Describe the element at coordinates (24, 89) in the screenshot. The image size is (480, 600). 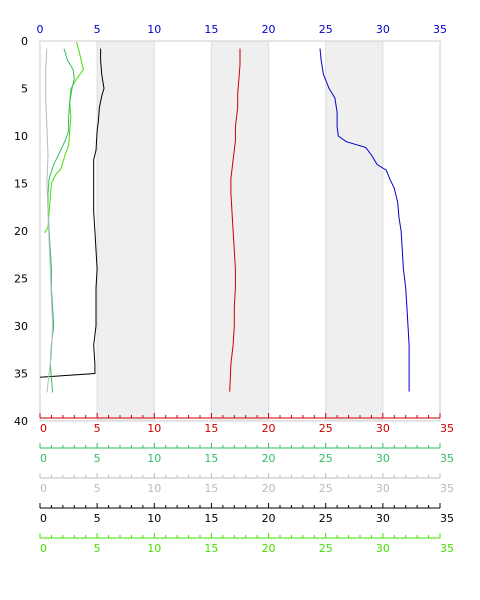
I see `y-tick-label: 5` at that location.